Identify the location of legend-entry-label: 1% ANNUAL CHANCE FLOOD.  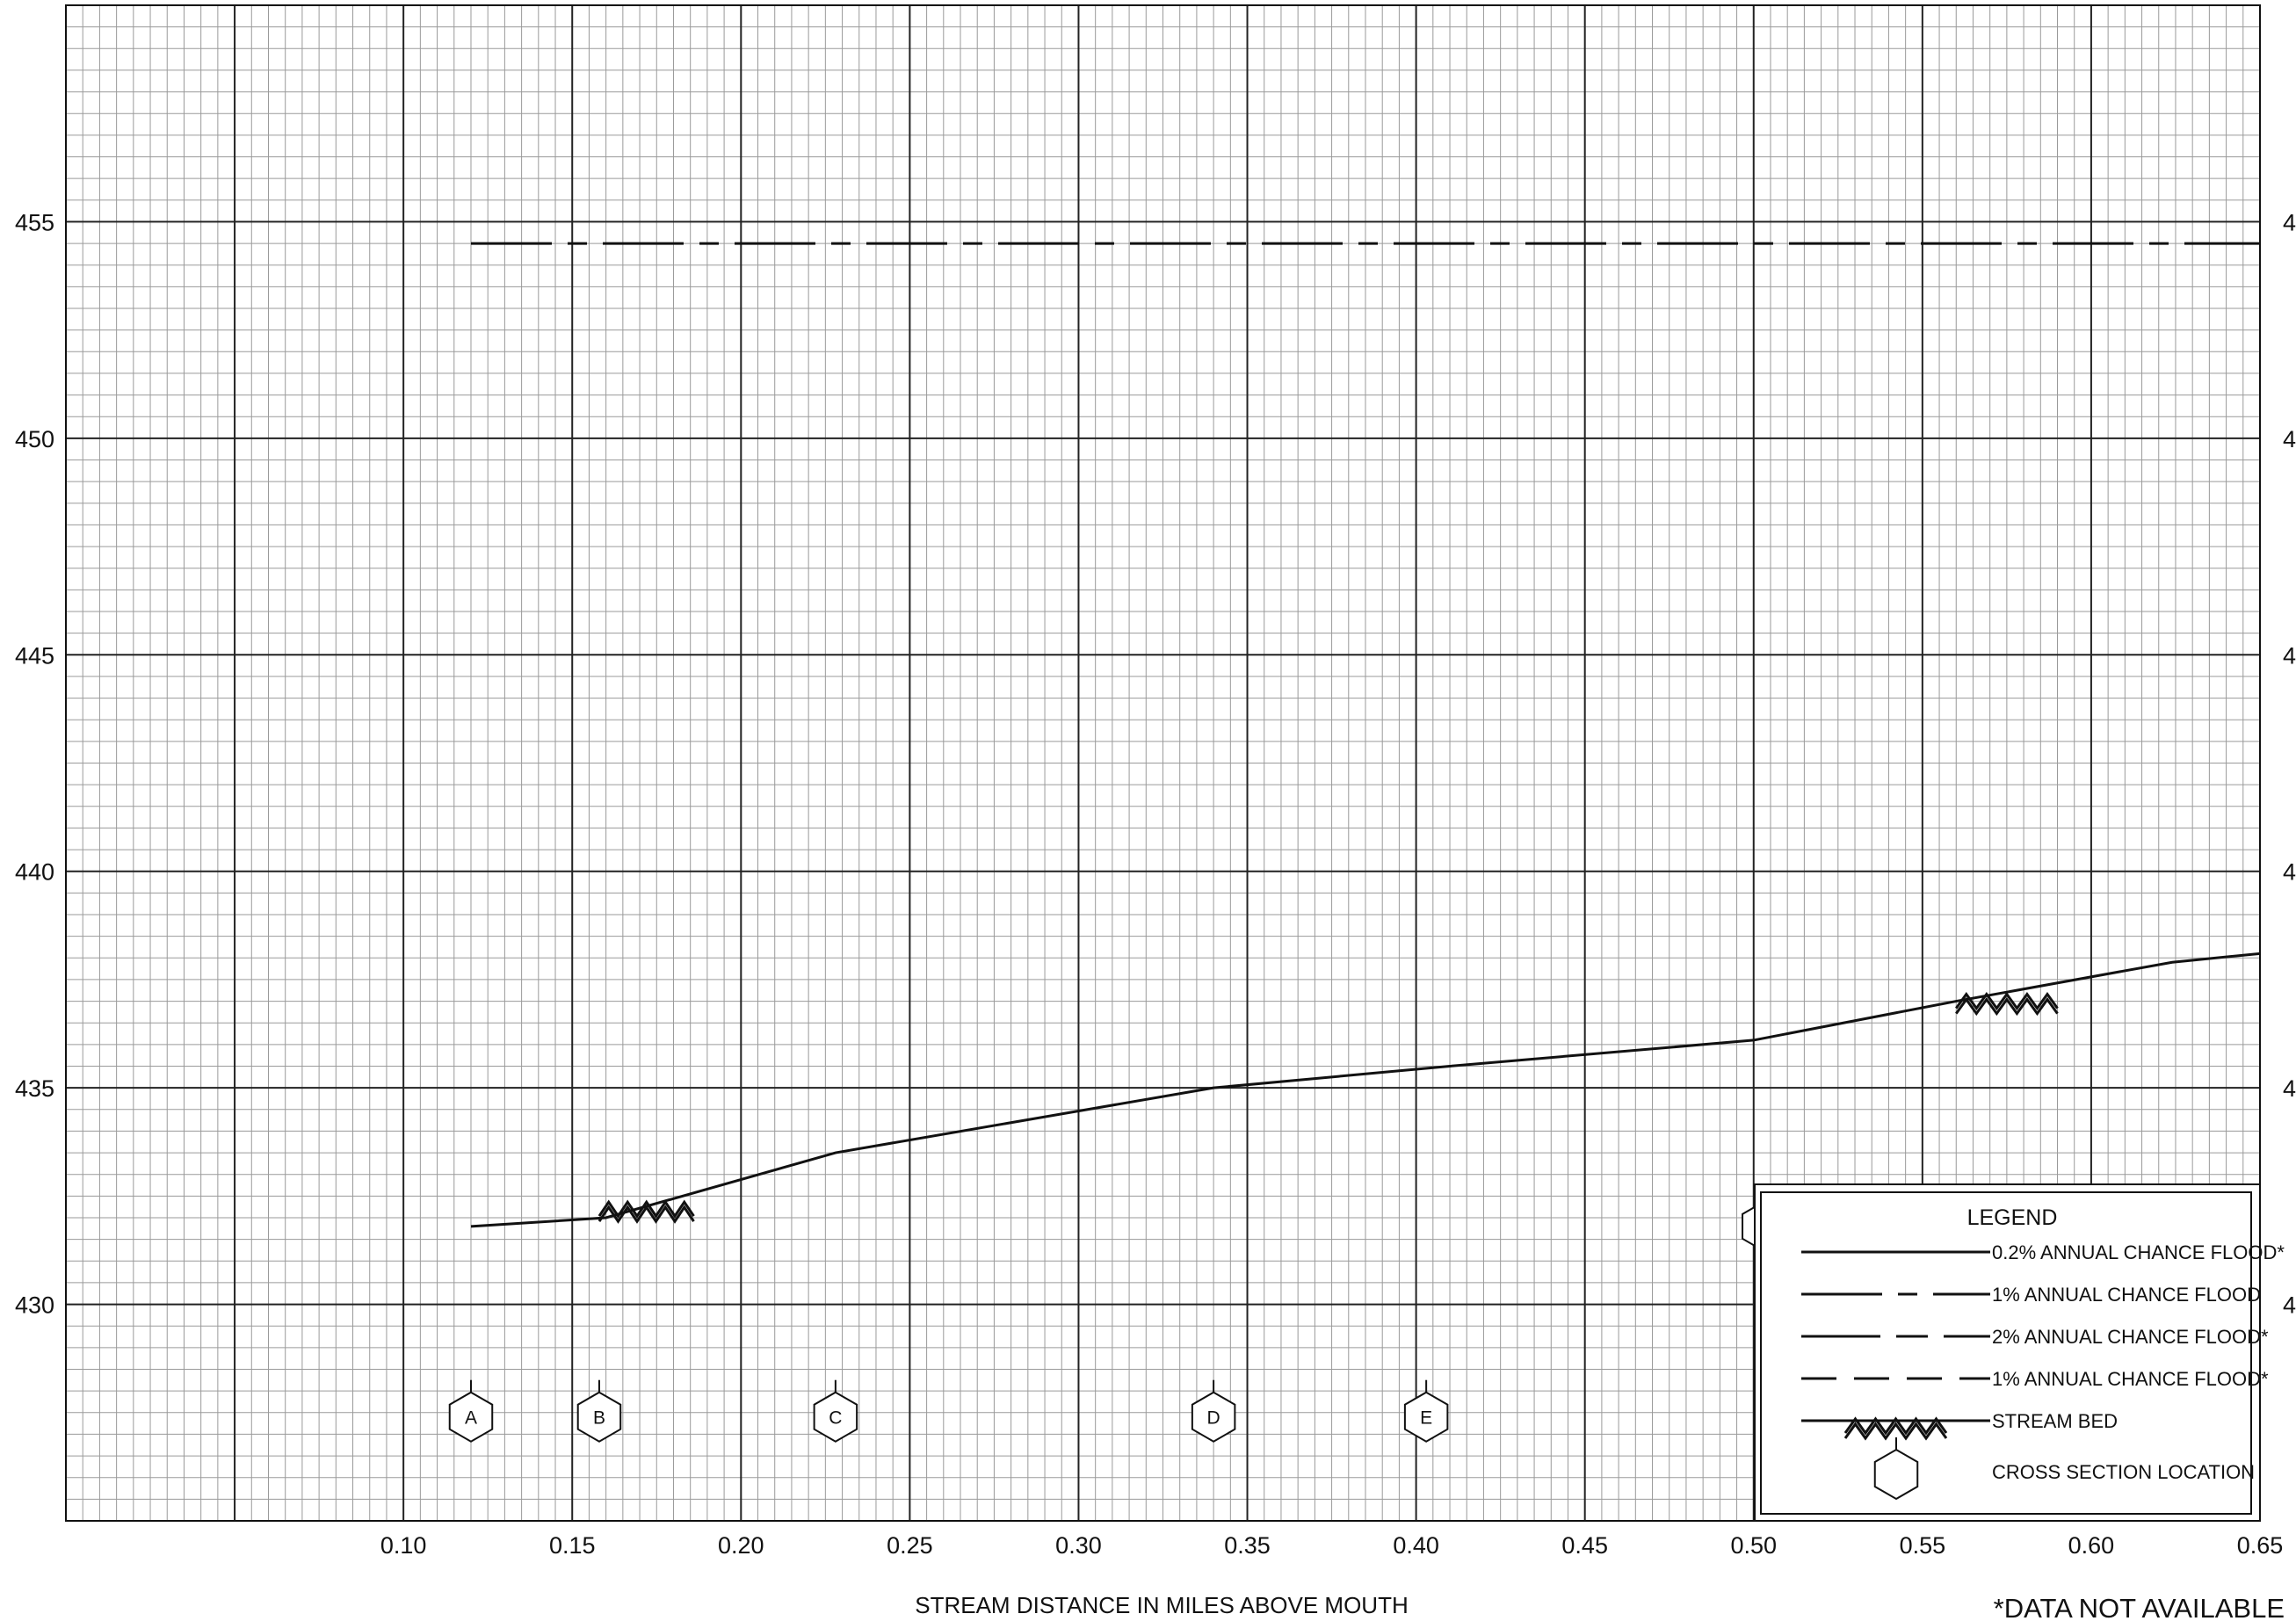
(2126, 1295).